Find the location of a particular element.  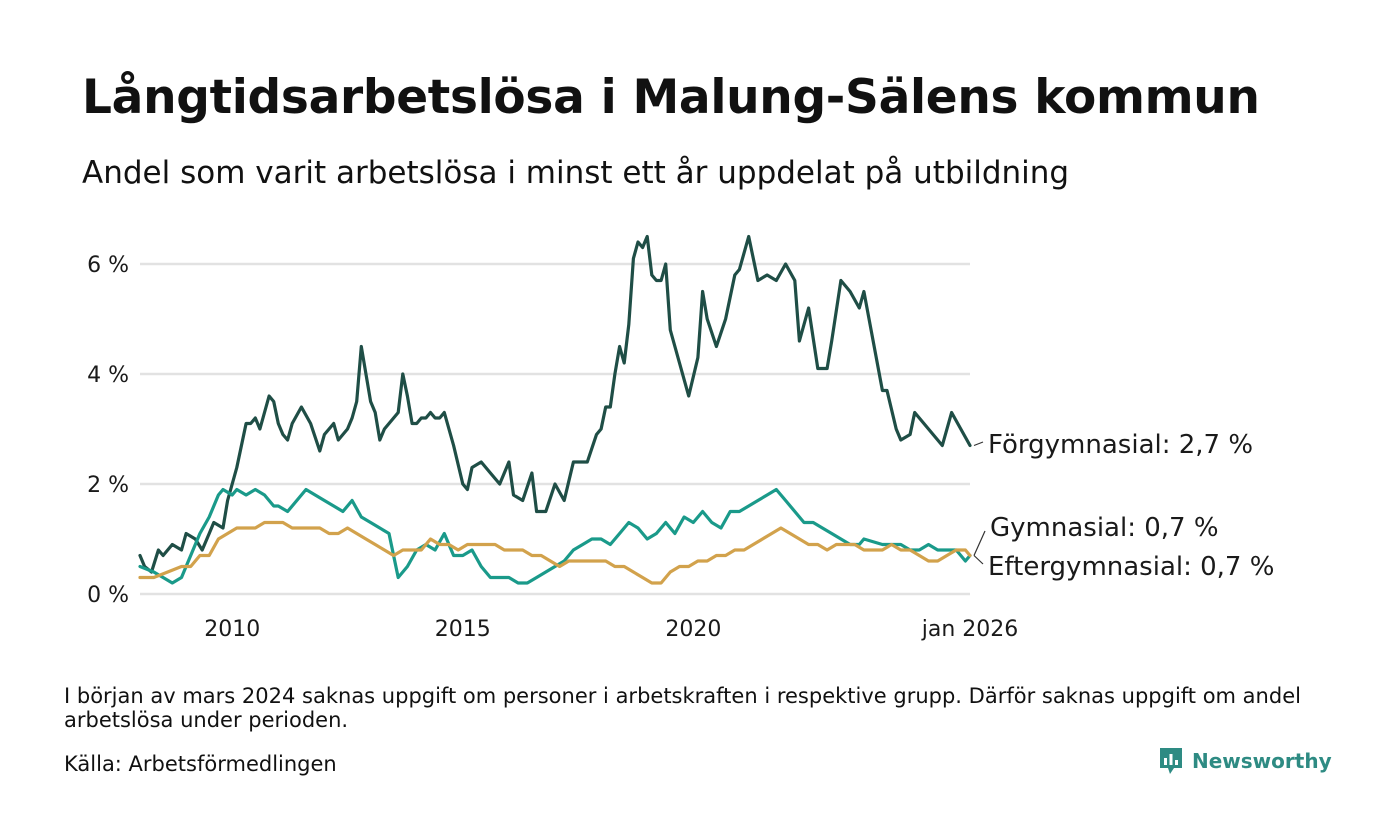

x-tick-label: 2020 is located at coordinates (693, 629).